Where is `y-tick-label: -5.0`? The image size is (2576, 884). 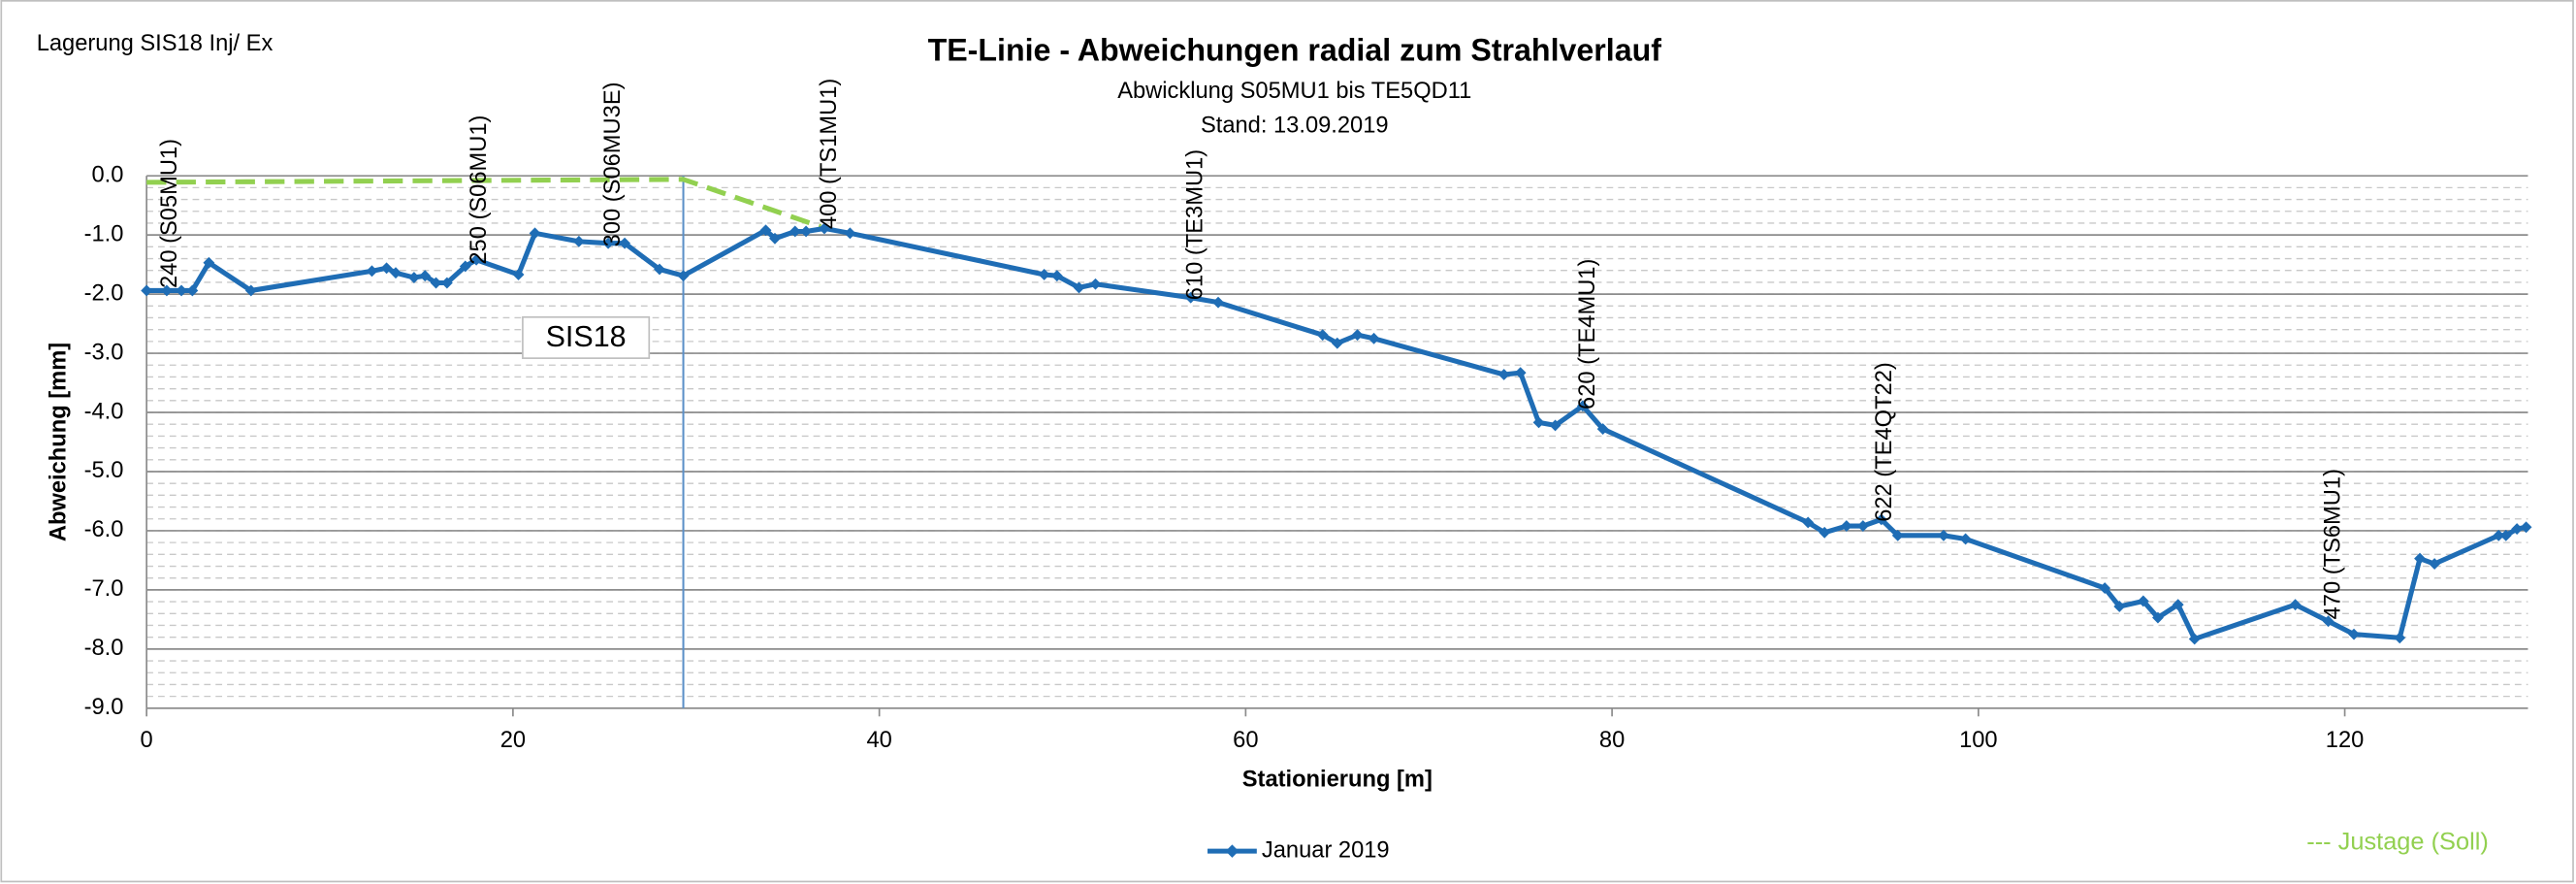
y-tick-label: -5.0 is located at coordinates (104, 470).